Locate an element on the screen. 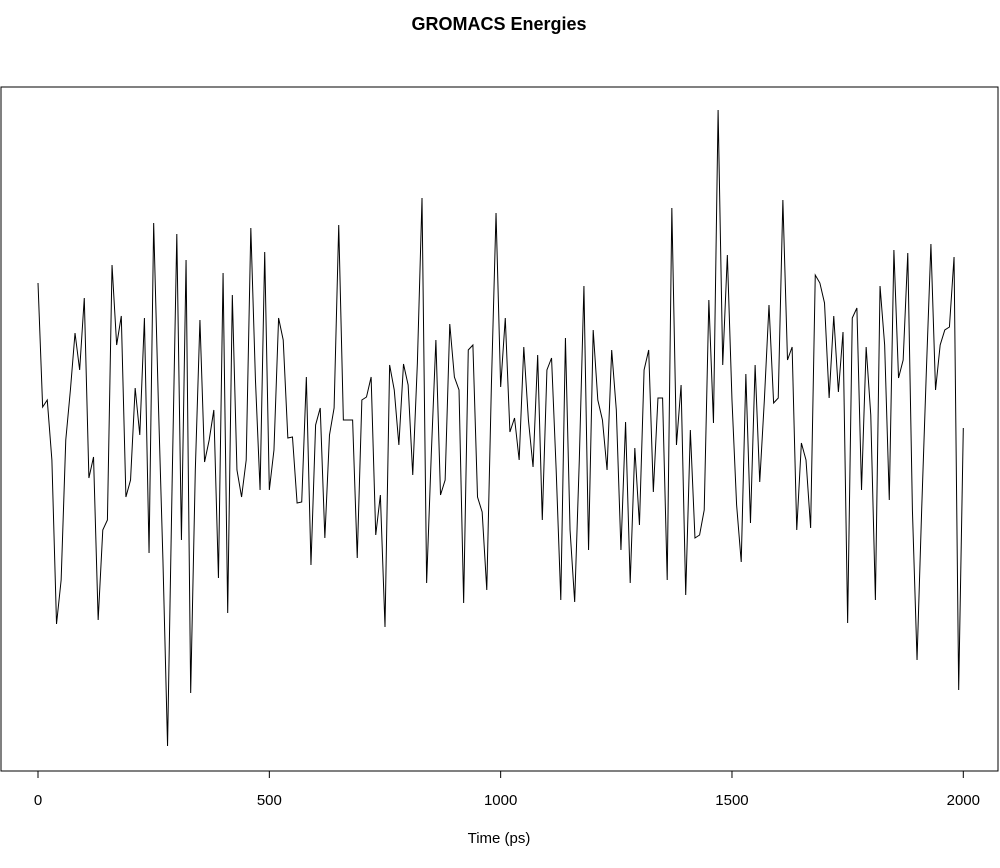 The height and width of the screenshot is (868, 1000). chart-title: GROMACS Energies is located at coordinates (498, 24).